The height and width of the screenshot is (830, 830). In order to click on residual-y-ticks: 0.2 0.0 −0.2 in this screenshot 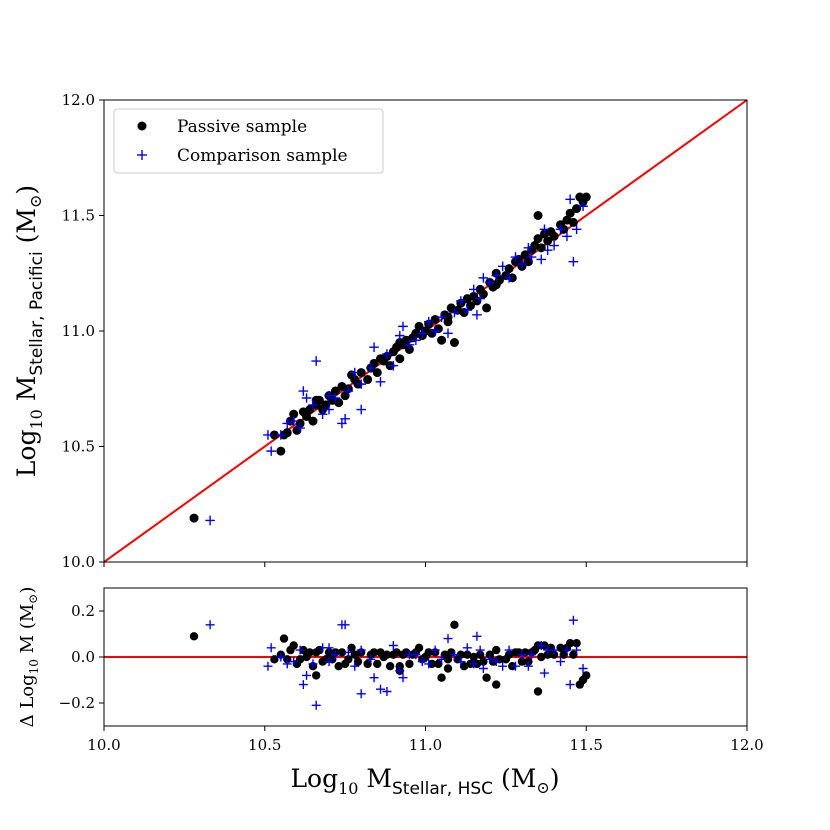, I will do `click(81, 657)`.